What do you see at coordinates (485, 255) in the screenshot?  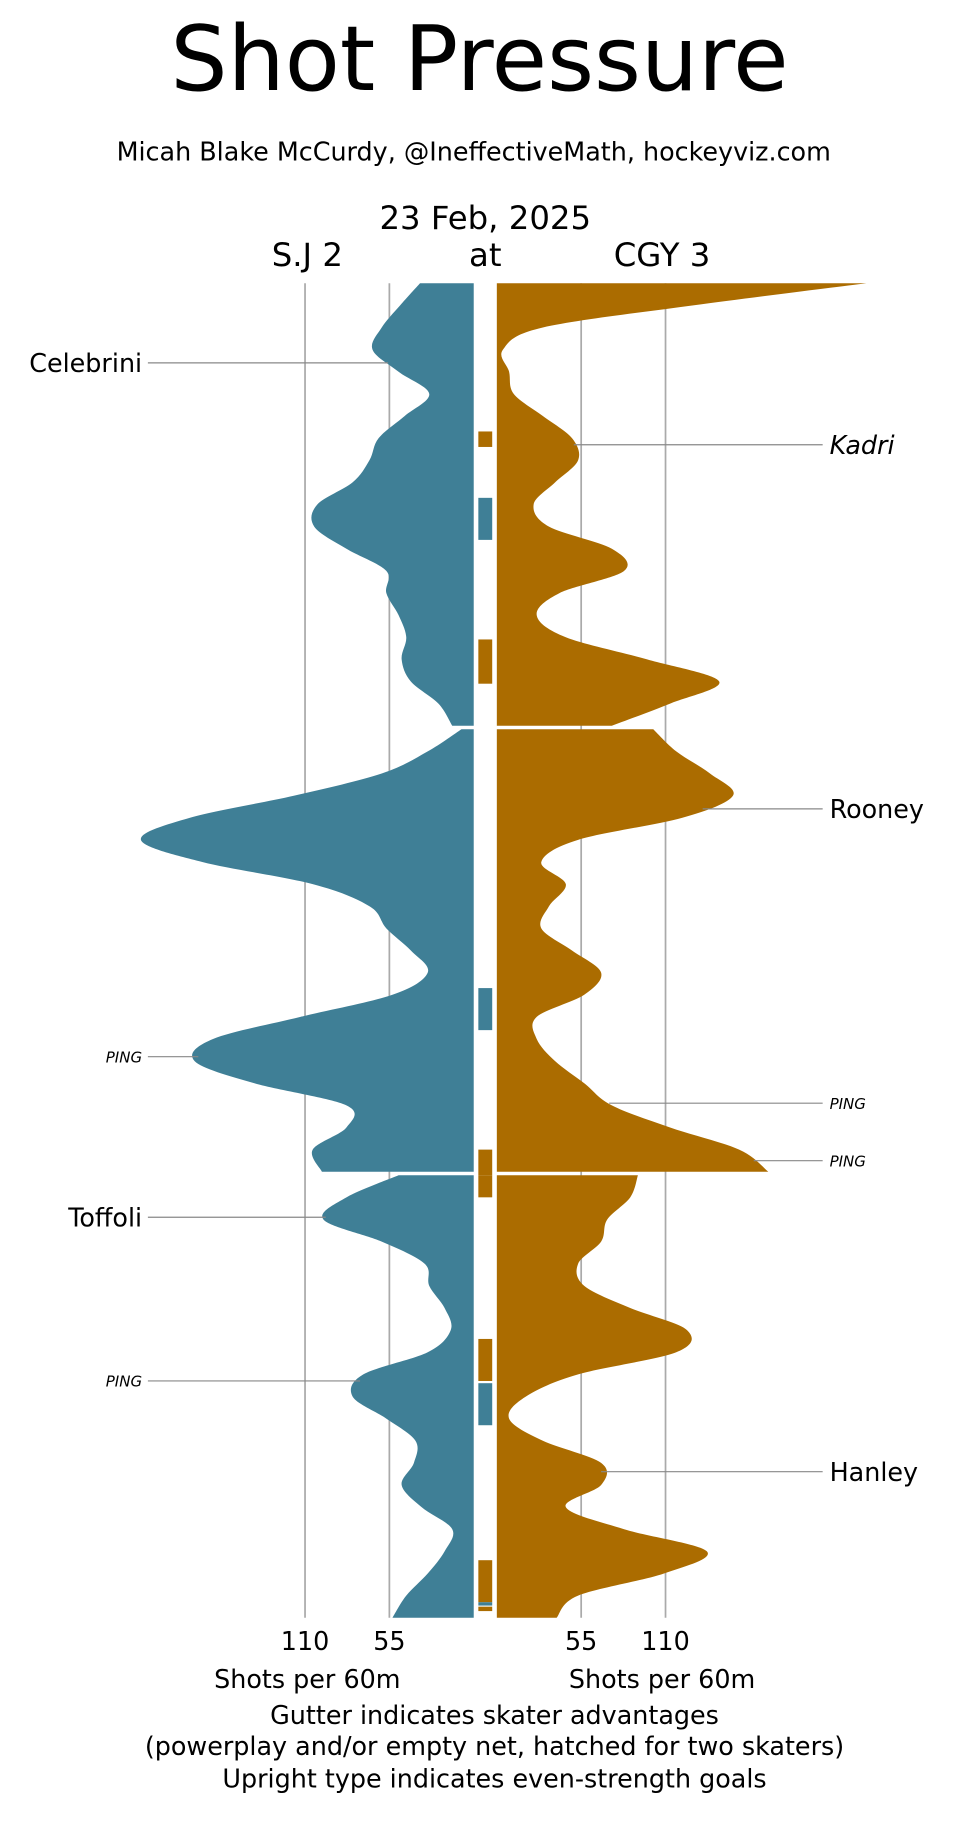 I see `at-label: at` at bounding box center [485, 255].